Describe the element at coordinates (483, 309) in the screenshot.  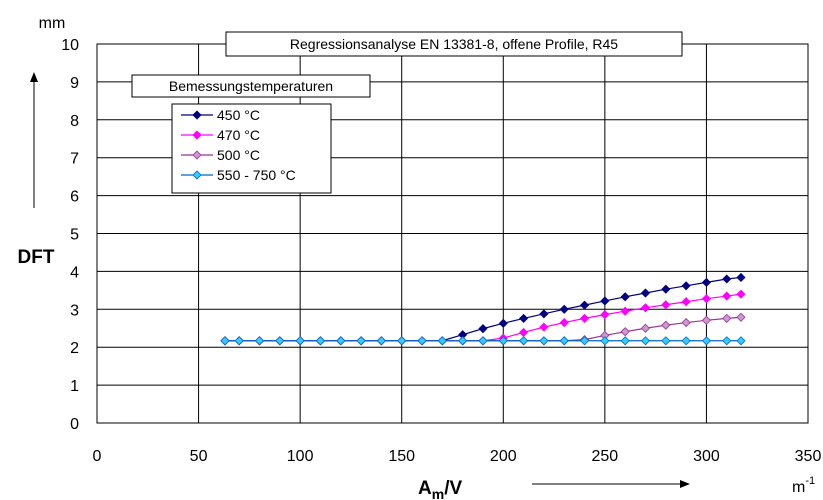
I see `series-markers` at that location.